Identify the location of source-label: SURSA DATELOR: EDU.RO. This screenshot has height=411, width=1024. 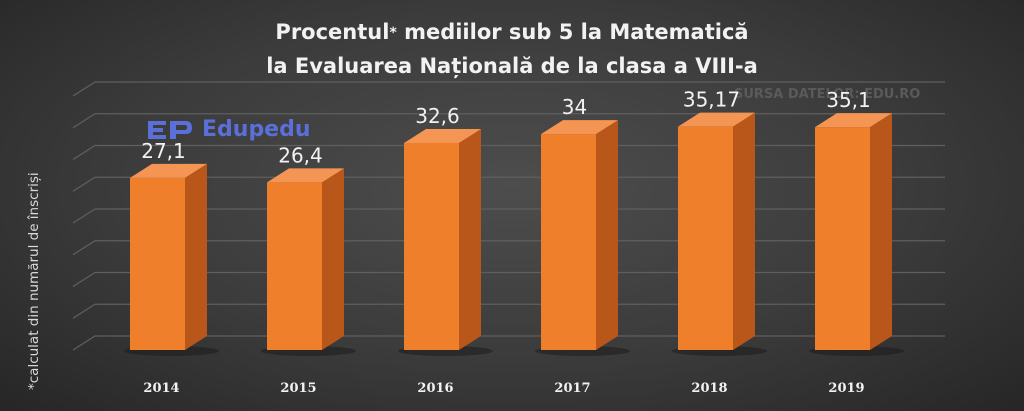
(827, 94).